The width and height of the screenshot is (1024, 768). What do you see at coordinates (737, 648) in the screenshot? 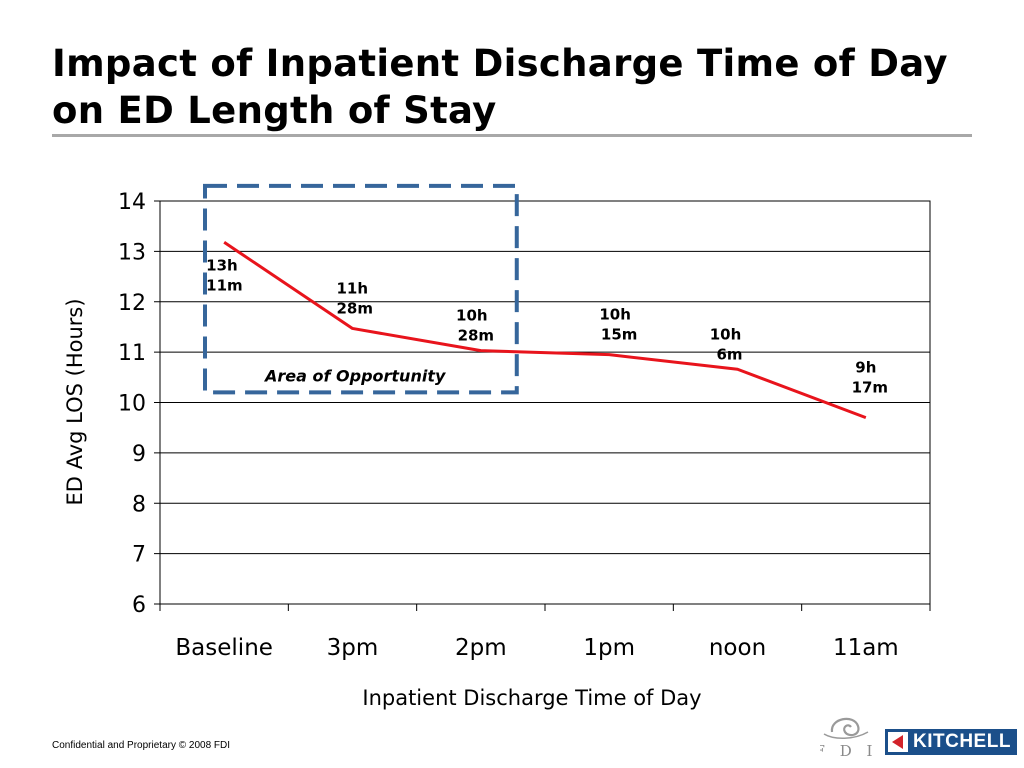
I see `x-tick-label: noon` at bounding box center [737, 648].